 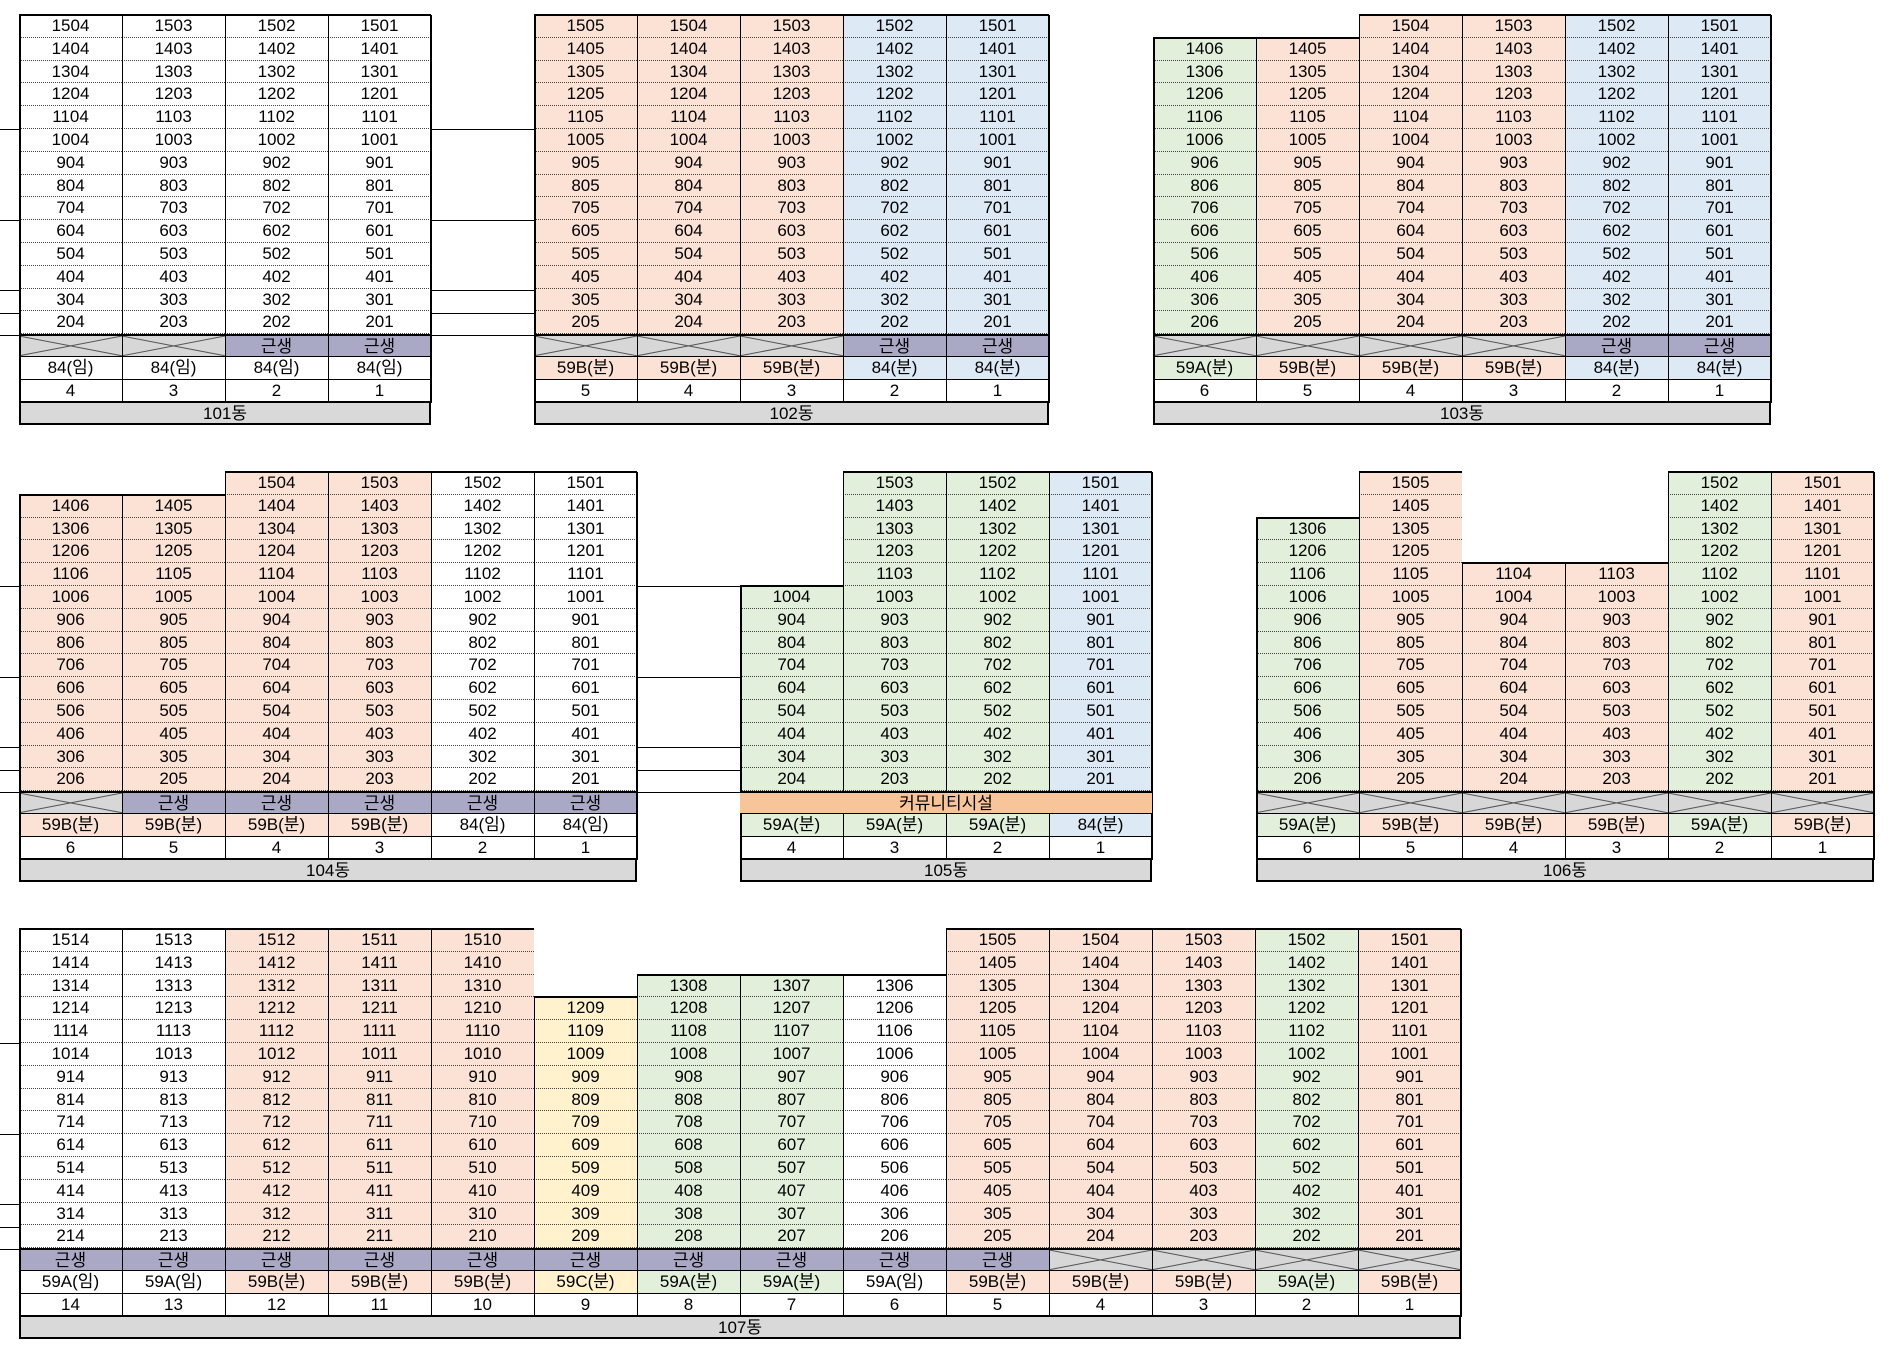 I want to click on unit-cell: 1211, so click(x=379, y=1009).